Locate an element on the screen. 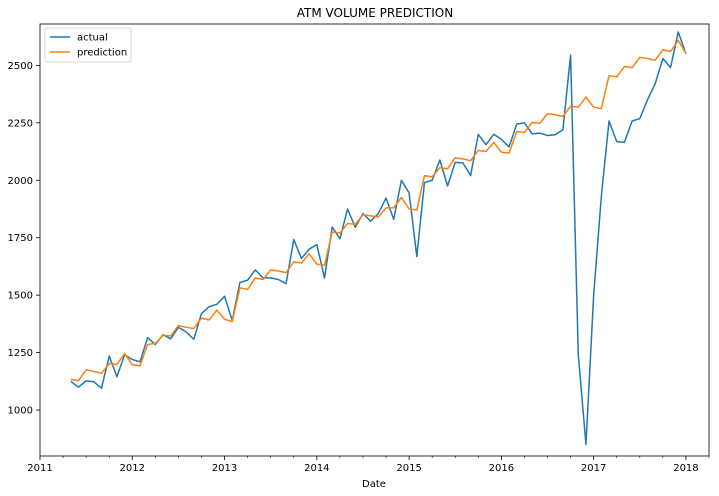 The height and width of the screenshot is (496, 719). x-tick-label: 2018 is located at coordinates (685, 468).